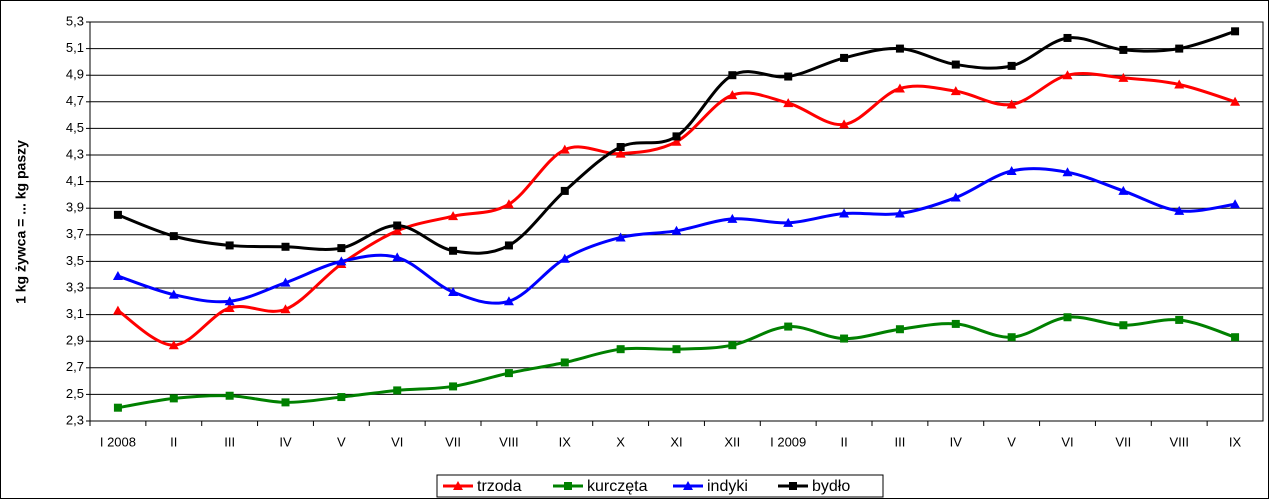  Describe the element at coordinates (75, 127) in the screenshot. I see `y-tick-label: 4,5` at that location.